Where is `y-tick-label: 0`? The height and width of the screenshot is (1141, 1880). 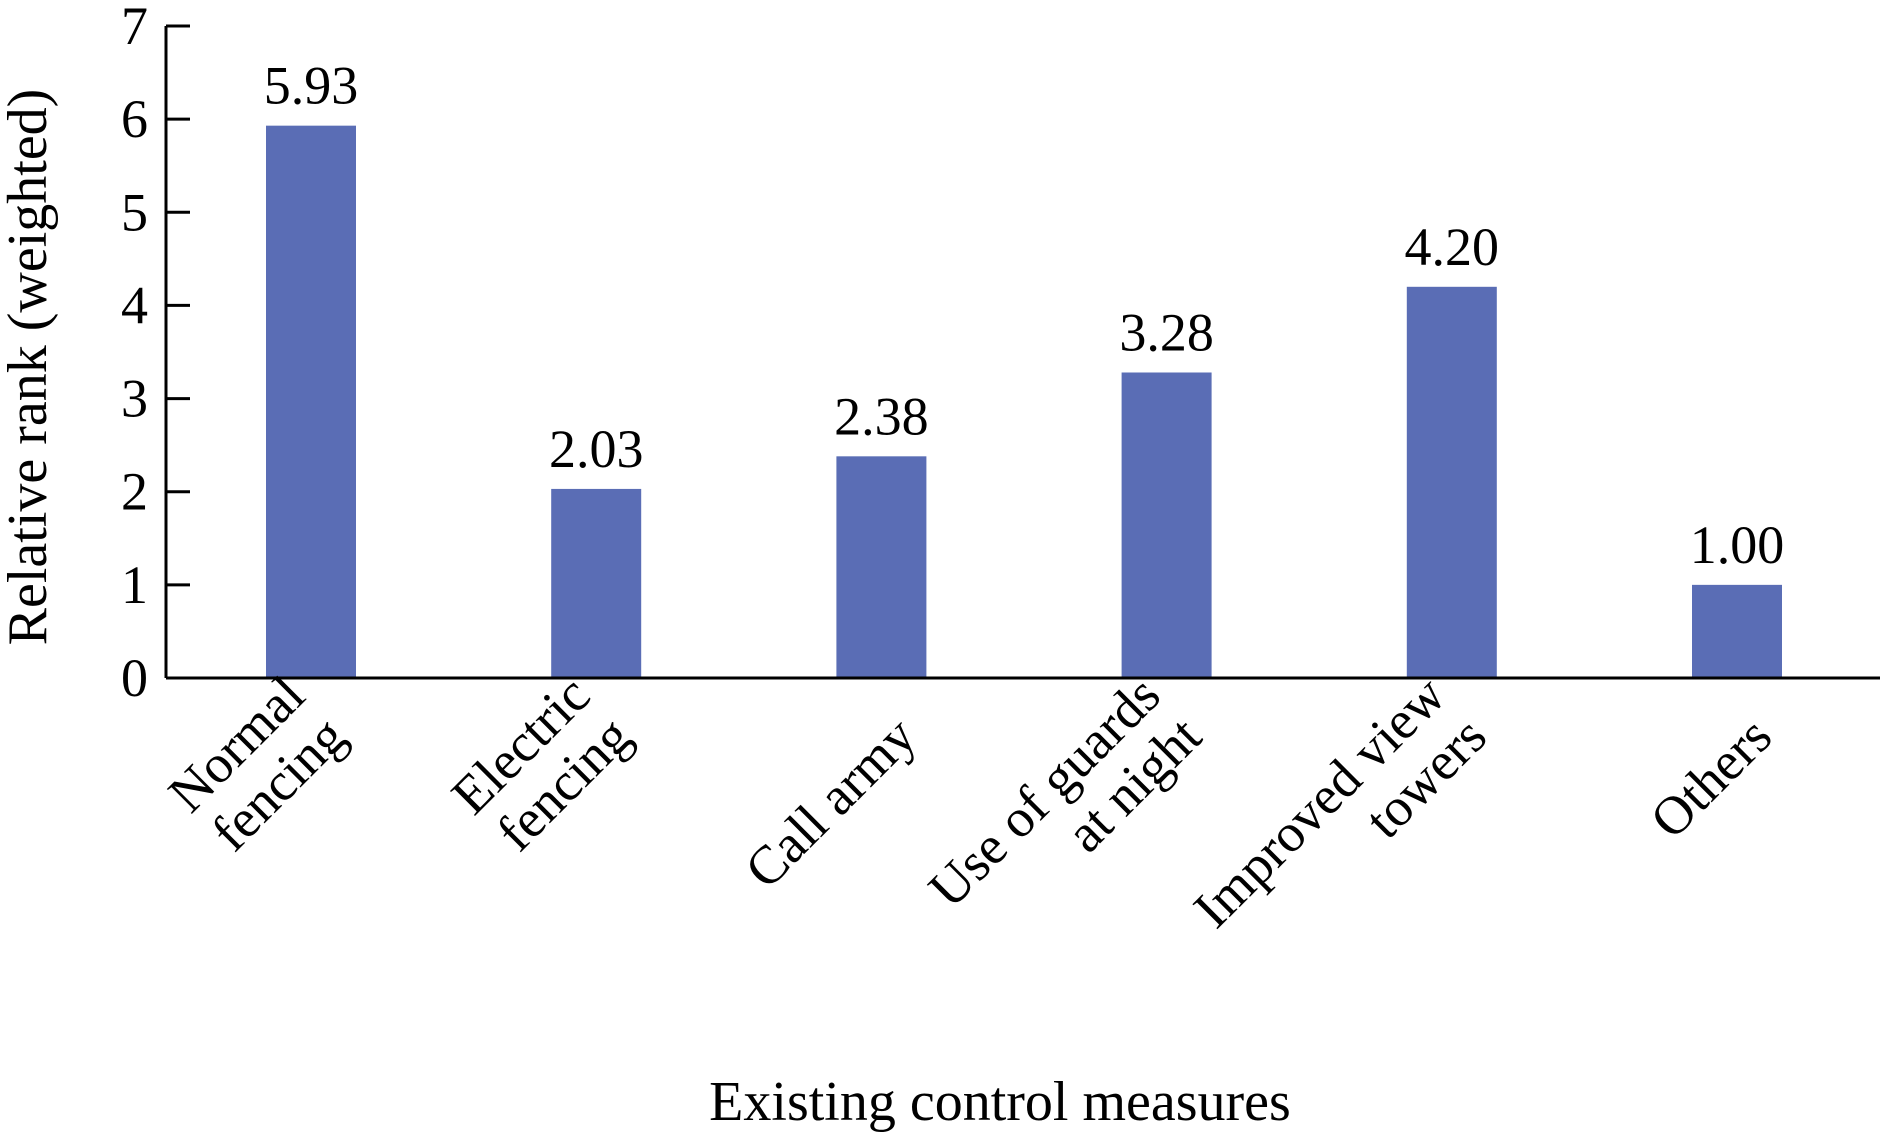
y-tick-label: 0 is located at coordinates (134, 678).